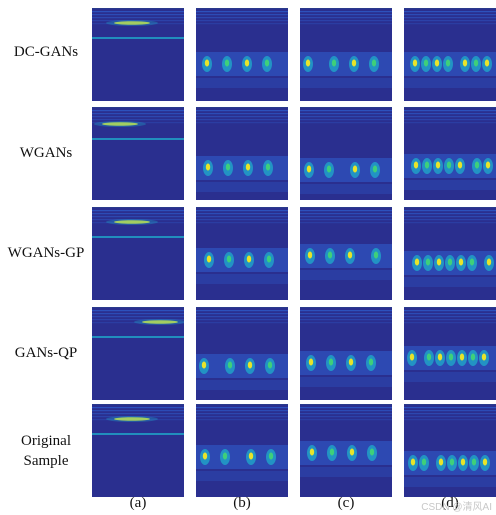 The height and width of the screenshot is (515, 496). I want to click on col-label-d: (d), so click(450, 503).